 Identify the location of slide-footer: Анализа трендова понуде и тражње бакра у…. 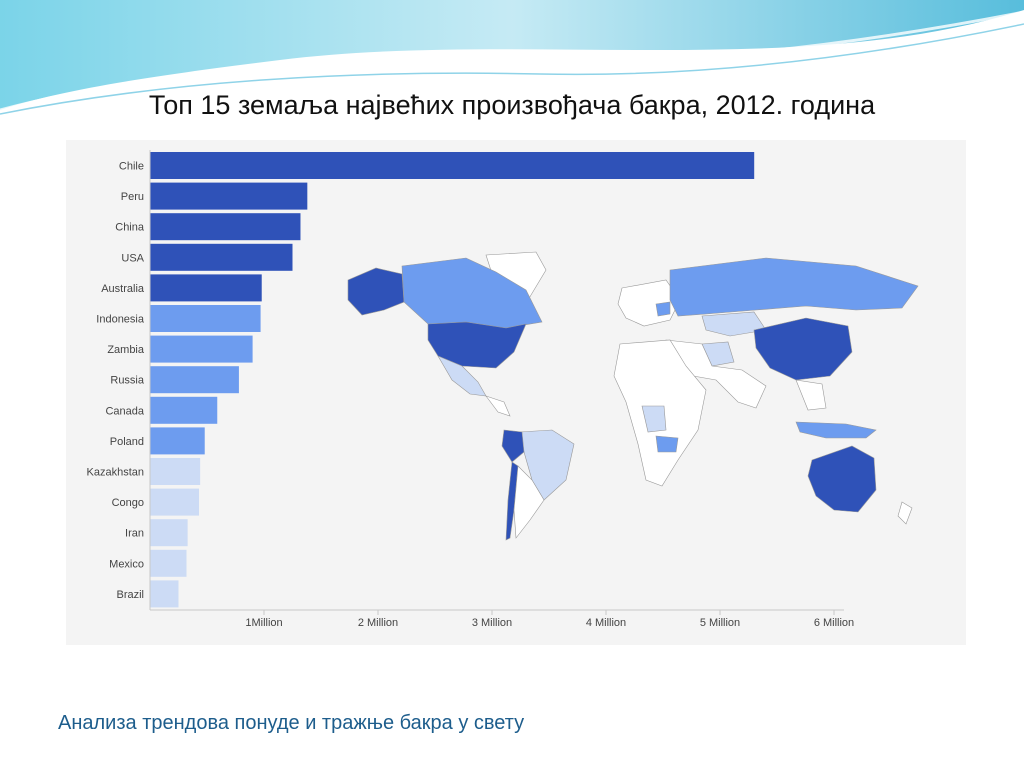
(291, 723).